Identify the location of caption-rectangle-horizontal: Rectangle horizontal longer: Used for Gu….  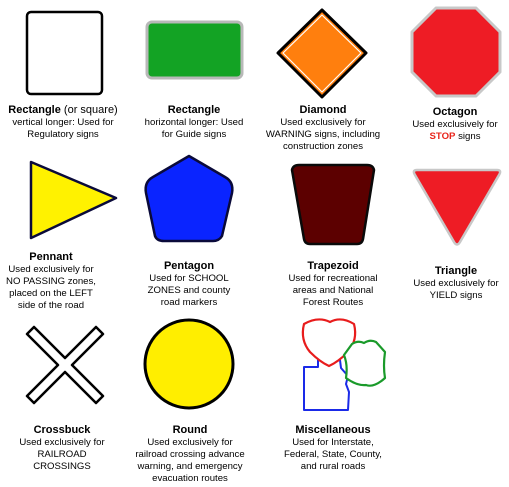
(194, 122).